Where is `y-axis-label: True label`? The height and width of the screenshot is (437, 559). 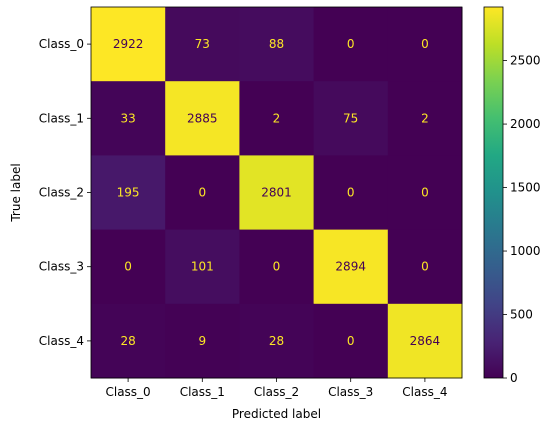 y-axis-label: True label is located at coordinates (16, 192).